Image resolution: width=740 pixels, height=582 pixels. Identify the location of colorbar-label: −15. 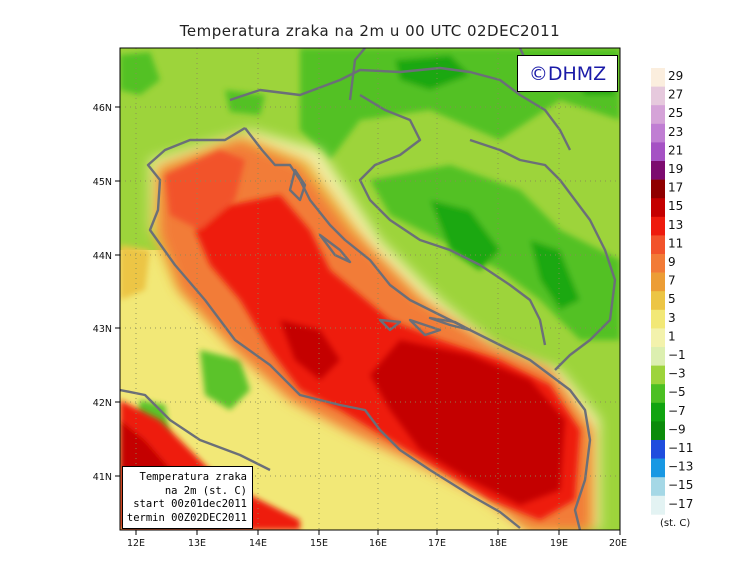
(680, 485).